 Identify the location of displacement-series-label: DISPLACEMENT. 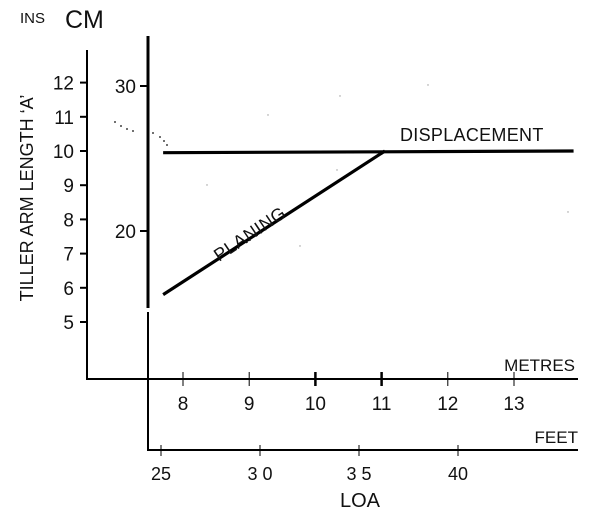
(472, 135).